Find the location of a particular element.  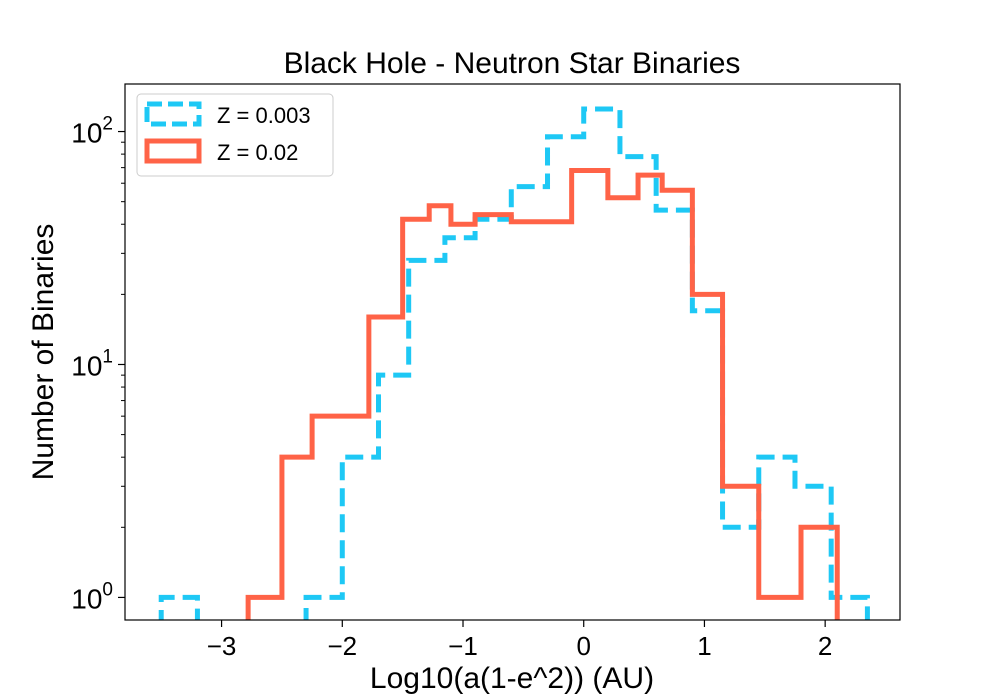

legend-swatch-z0003 is located at coordinates (173, 114).